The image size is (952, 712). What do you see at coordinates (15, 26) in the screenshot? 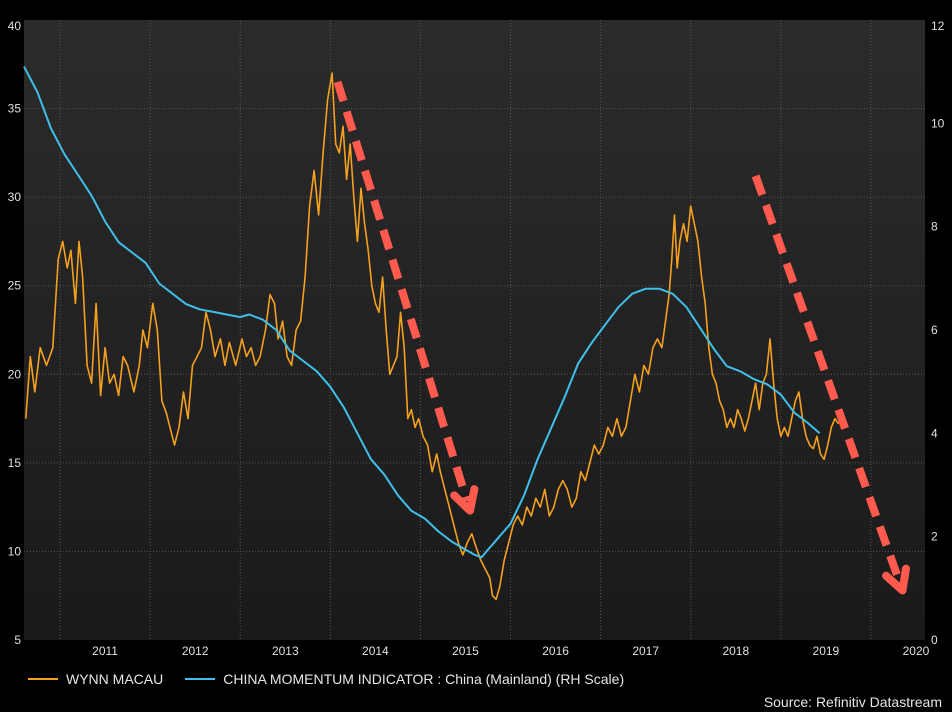
I see `left-tick-label: 40` at bounding box center [15, 26].